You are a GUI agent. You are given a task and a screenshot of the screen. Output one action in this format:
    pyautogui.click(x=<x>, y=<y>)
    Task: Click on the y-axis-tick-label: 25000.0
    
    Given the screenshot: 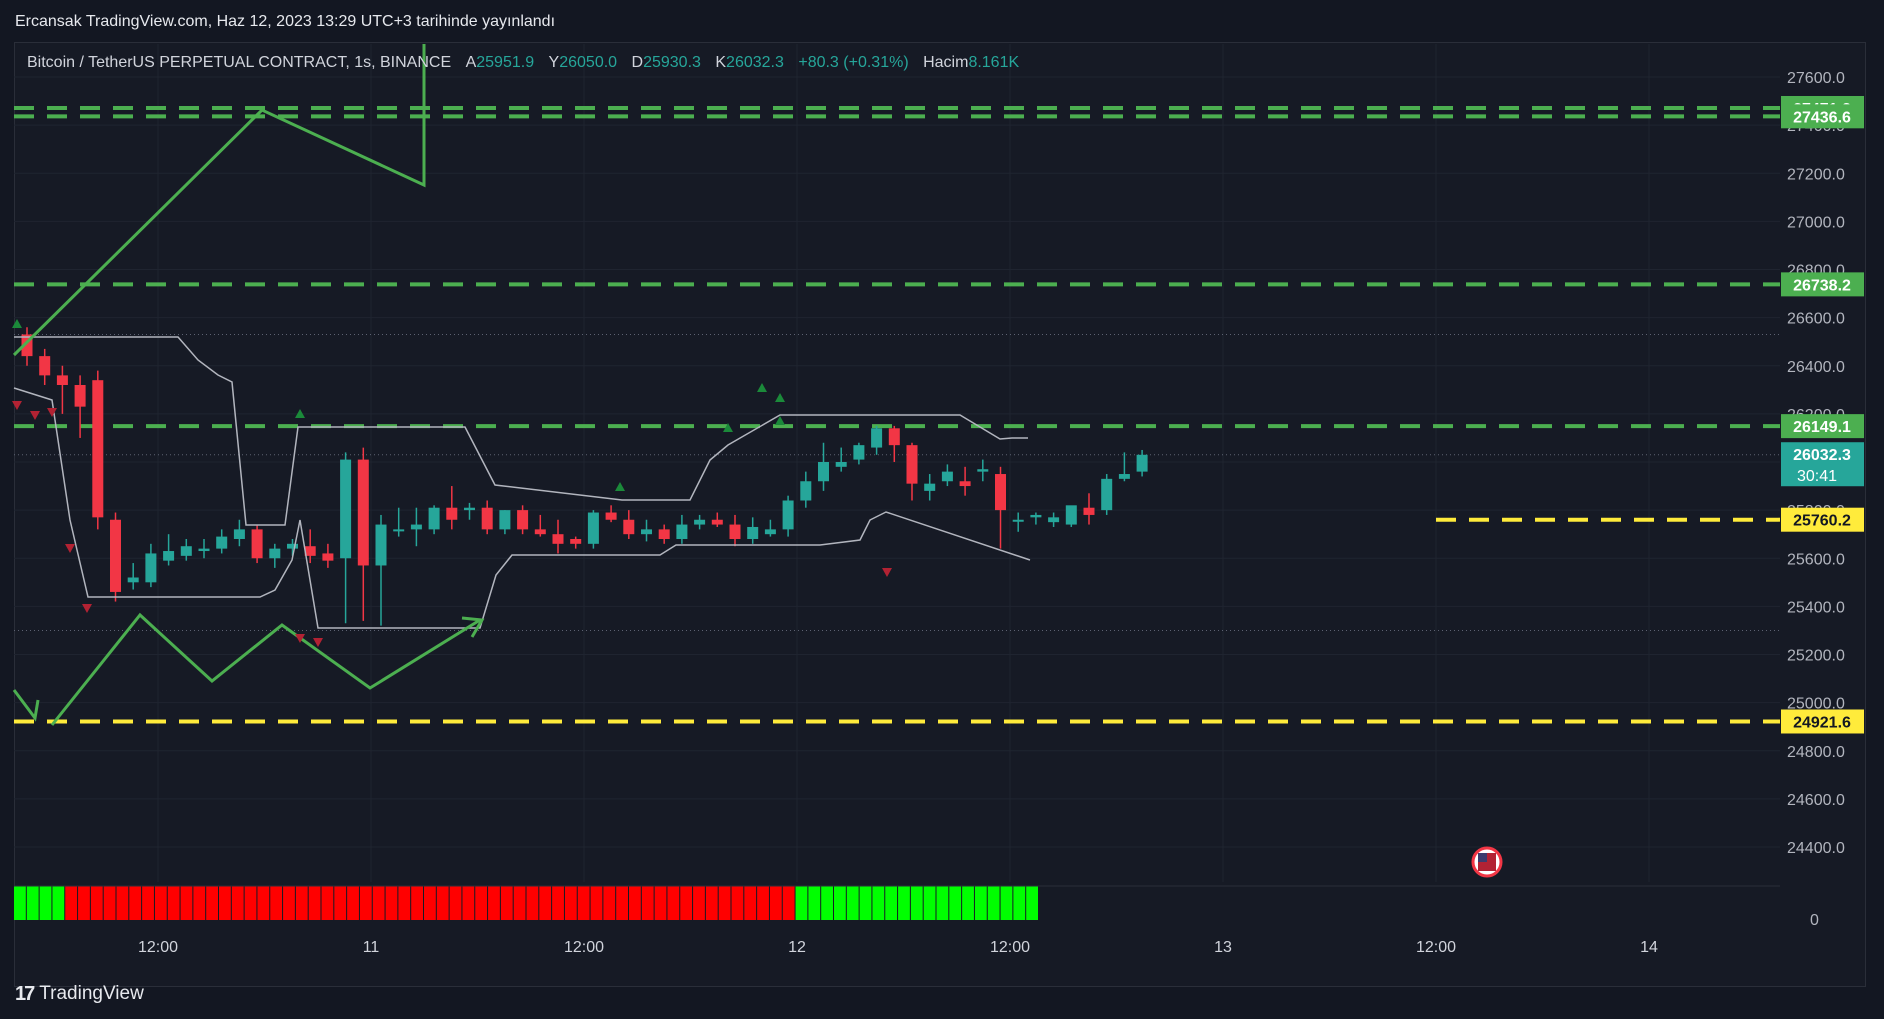 What is the action you would take?
    pyautogui.click(x=1816, y=704)
    